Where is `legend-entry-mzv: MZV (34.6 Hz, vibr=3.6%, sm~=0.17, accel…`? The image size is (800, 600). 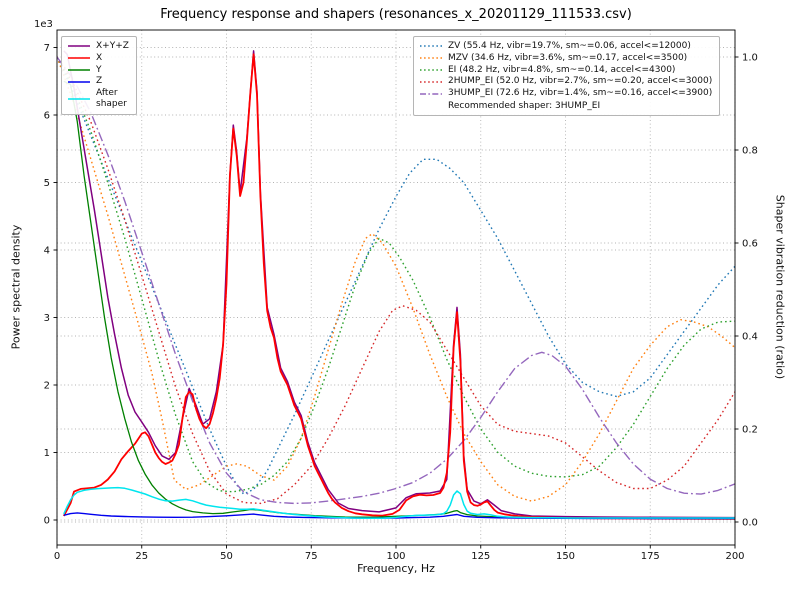
legend-entry-mzv: MZV (34.6 Hz, vibr=3.6%, sm~=0.17, accel… is located at coordinates (565, 58).